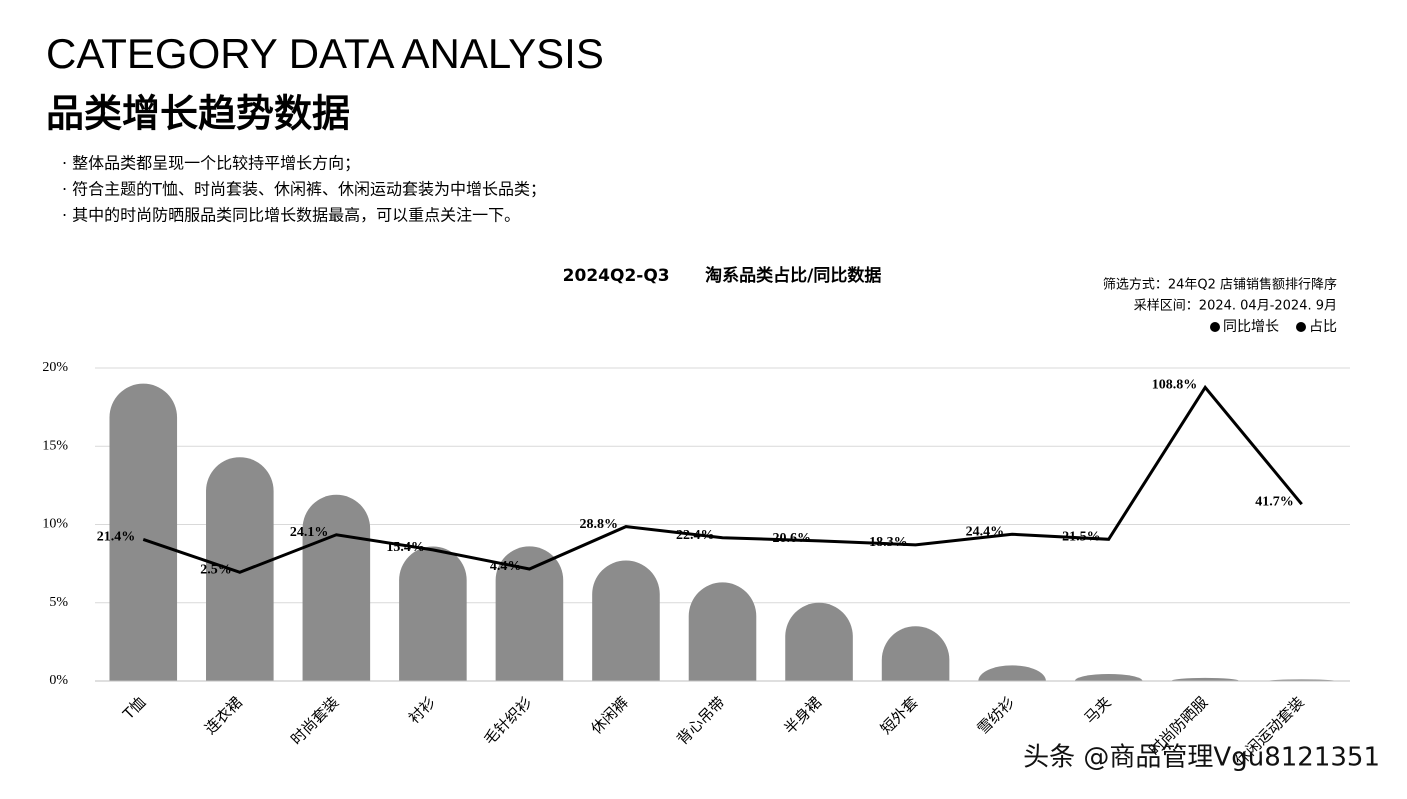 The image size is (1407, 799). I want to click on x-tick-label: 背心吊带, so click(700, 720).